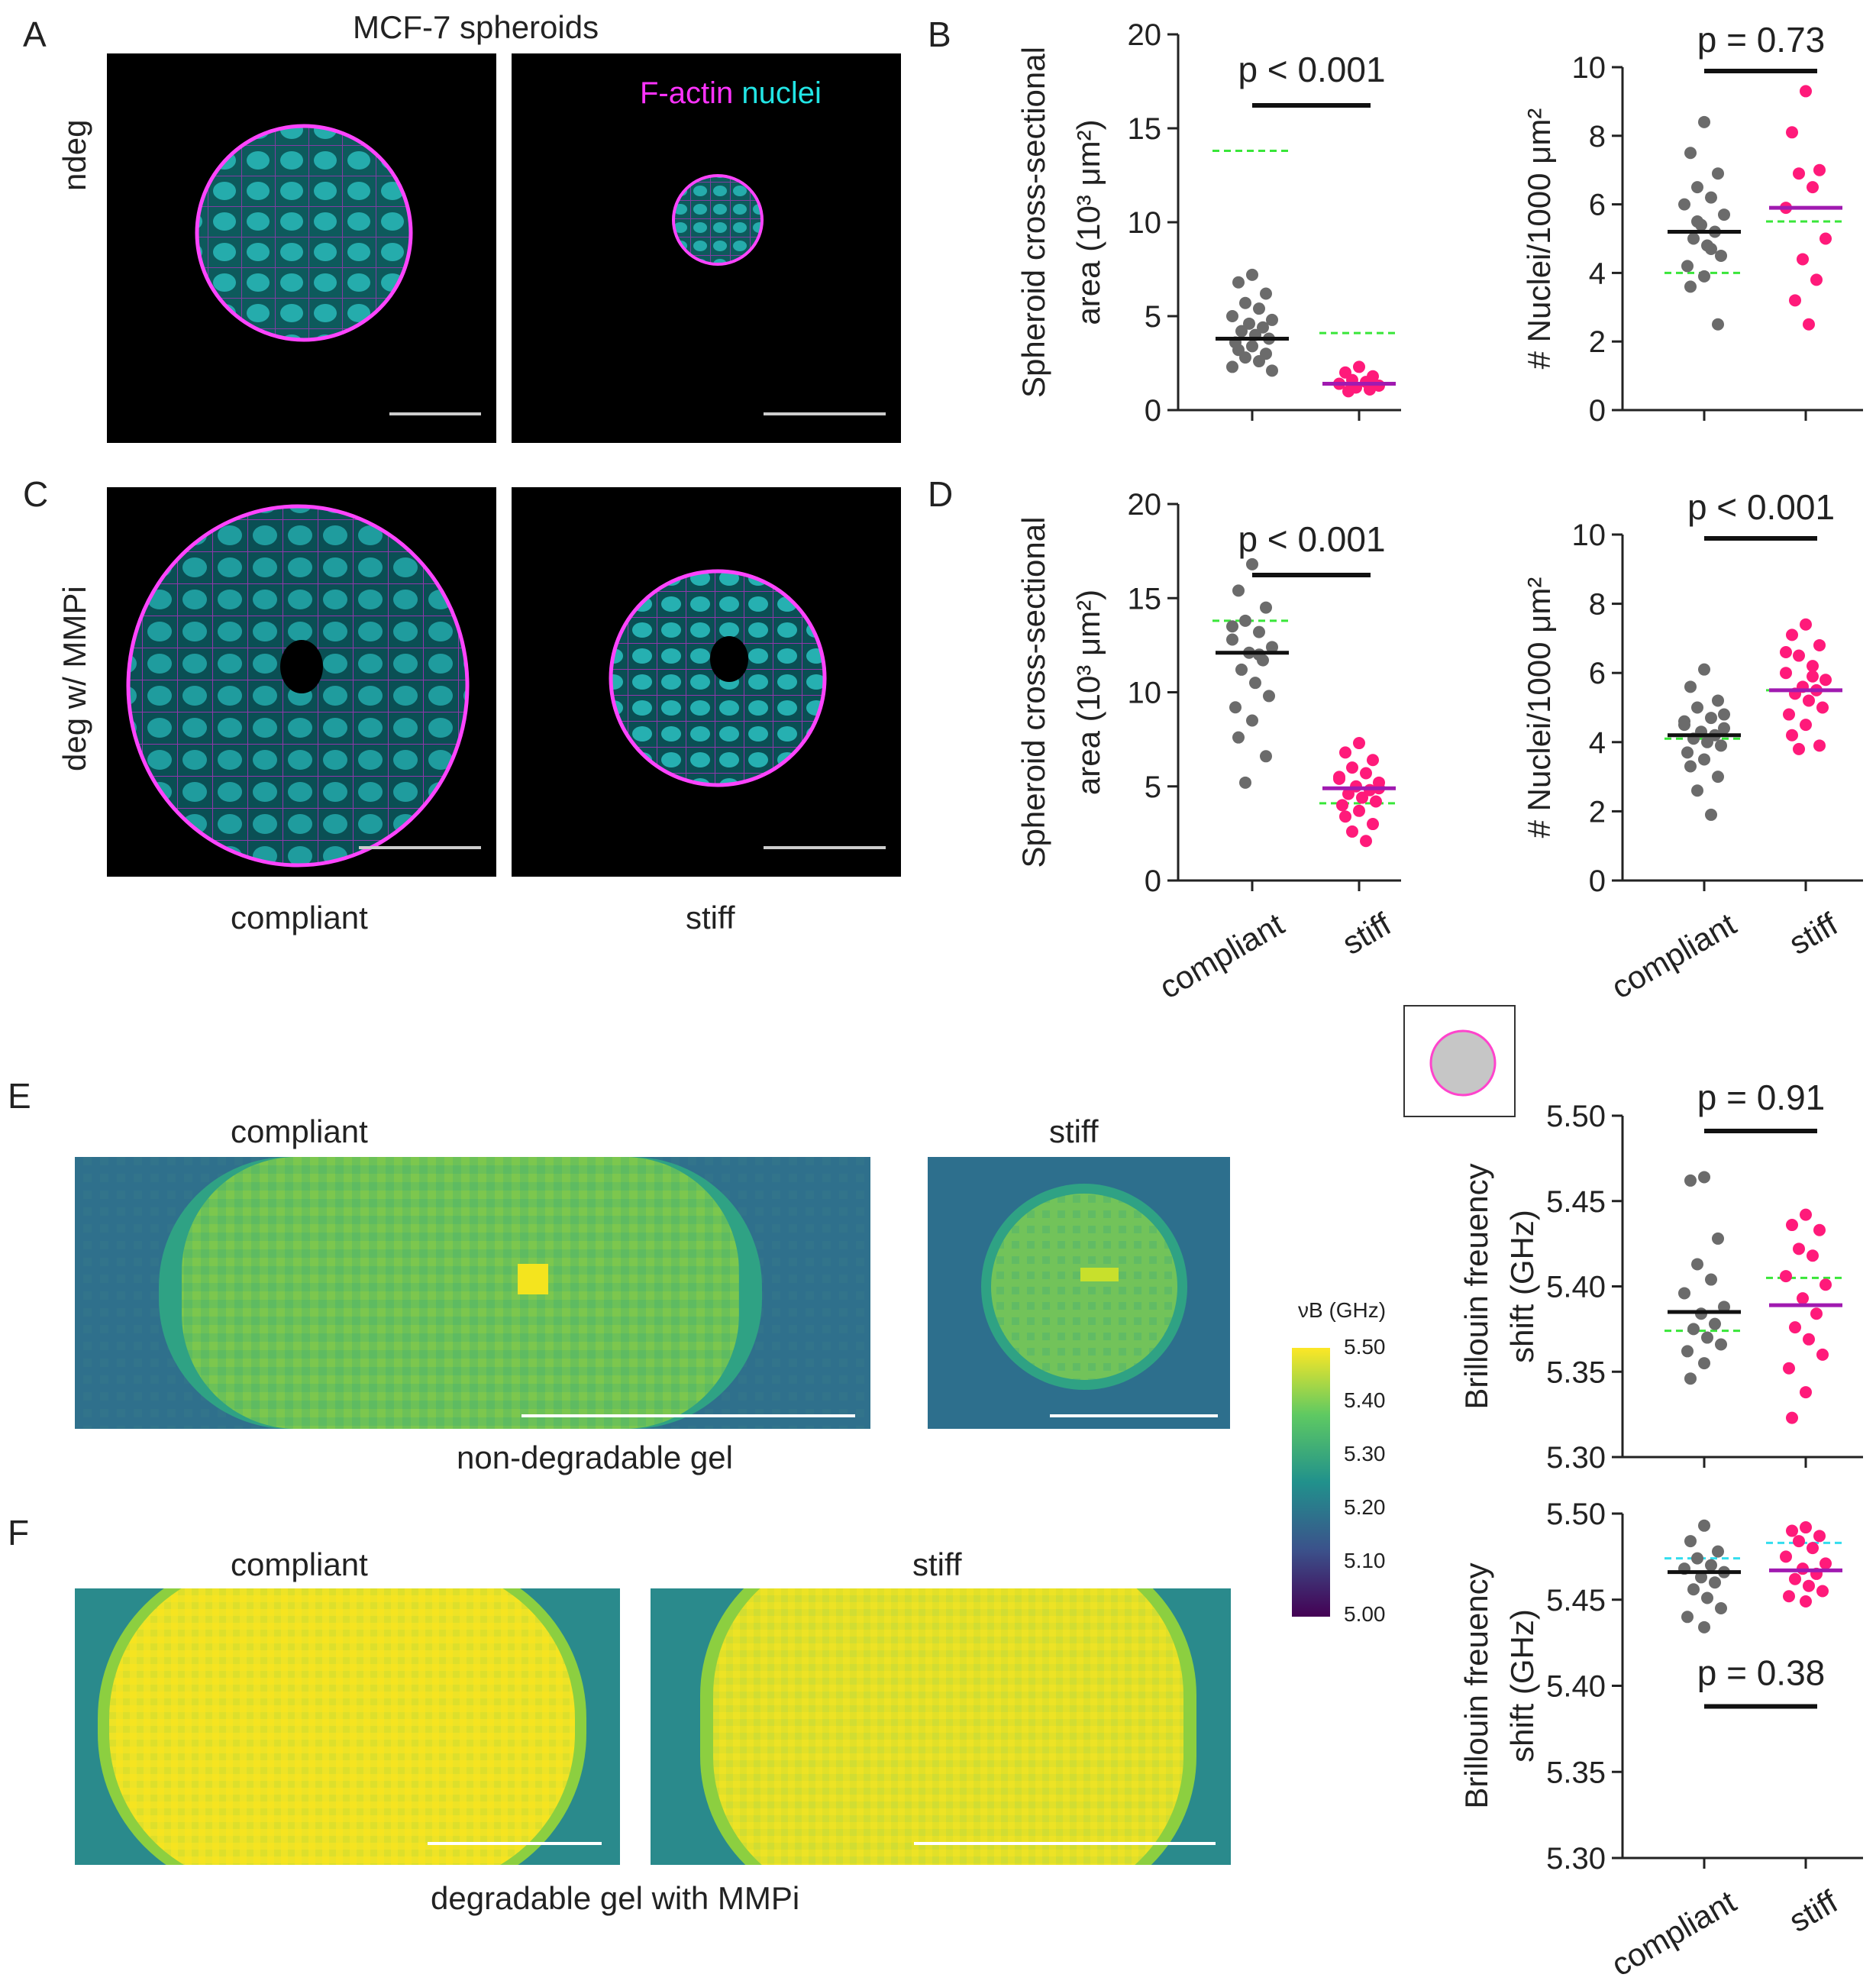 The image size is (1876, 1984). I want to click on y-tick-label: 10, so click(1145, 223).